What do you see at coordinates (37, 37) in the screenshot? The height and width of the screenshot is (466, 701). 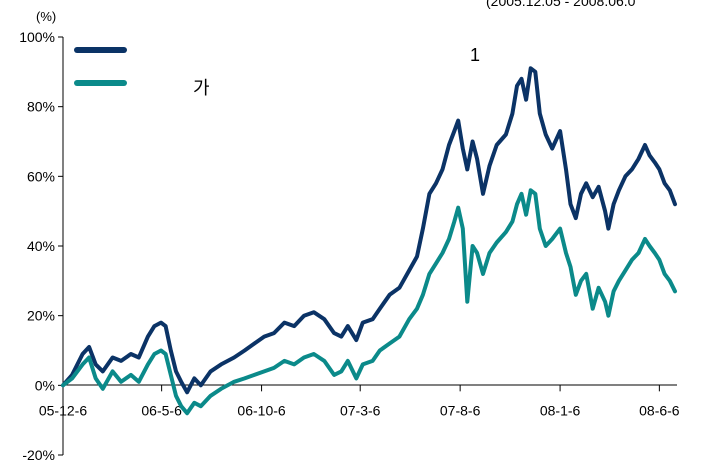 I see `y-tick-label: 100%` at bounding box center [37, 37].